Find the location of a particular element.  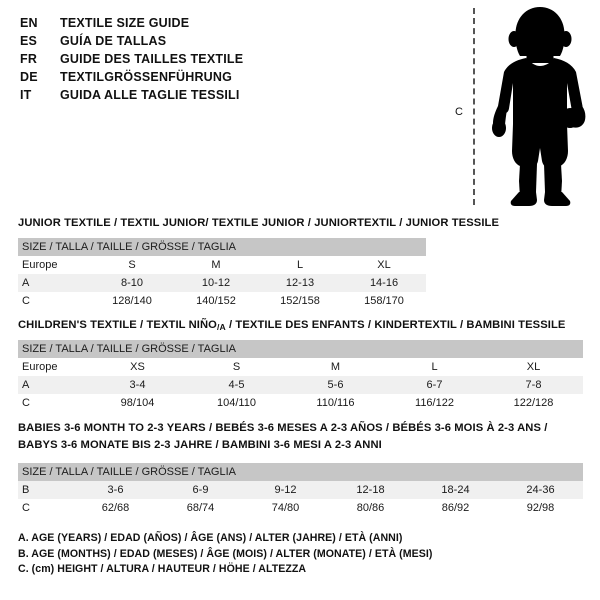

language-row-fr: FR GUIDE DES TAILLES TEXTILE is located at coordinates (220, 59).